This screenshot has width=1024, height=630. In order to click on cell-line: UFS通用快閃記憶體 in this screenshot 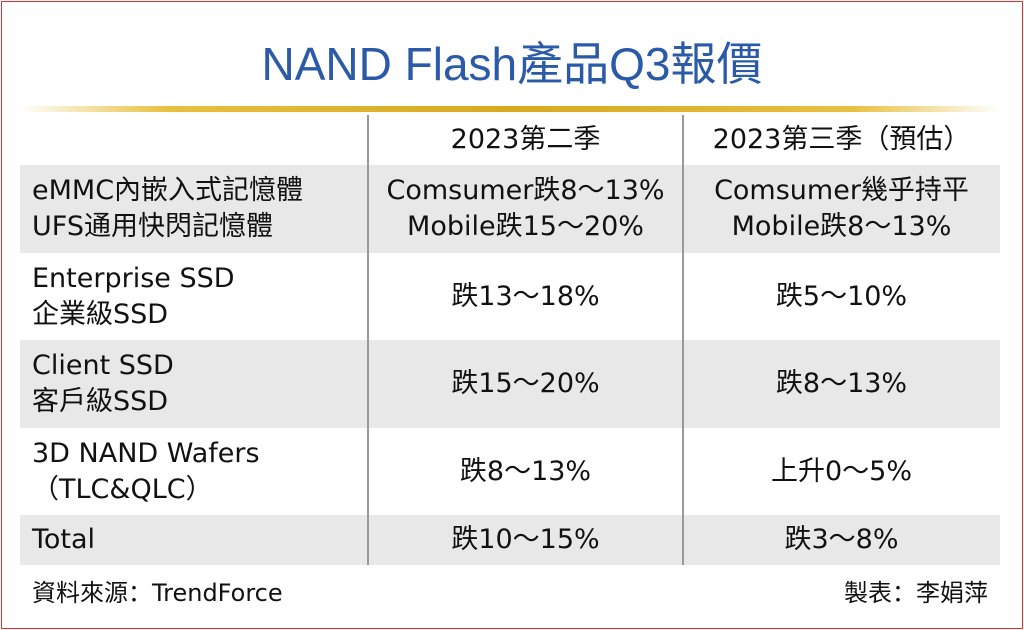, I will do `click(152, 226)`.